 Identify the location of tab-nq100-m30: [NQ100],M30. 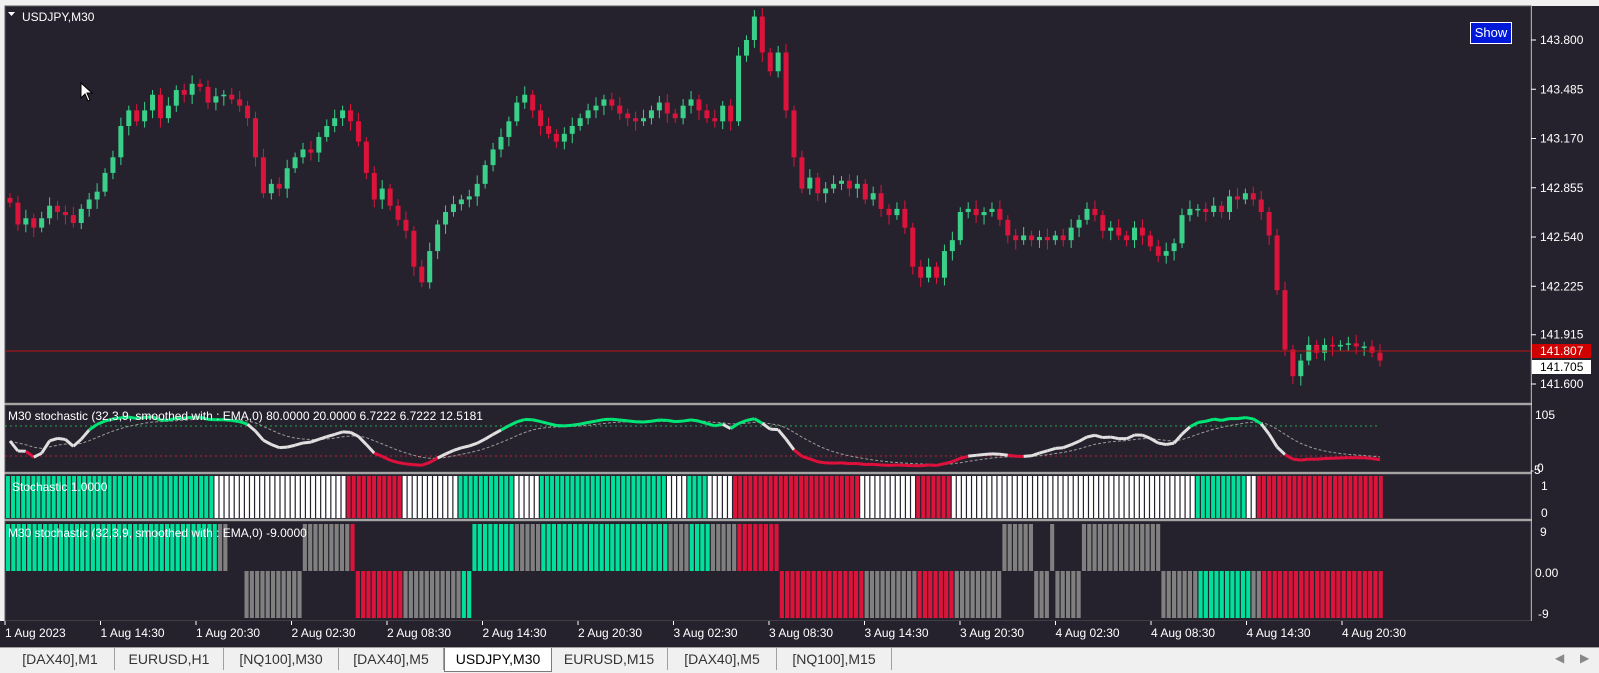
(281, 659).